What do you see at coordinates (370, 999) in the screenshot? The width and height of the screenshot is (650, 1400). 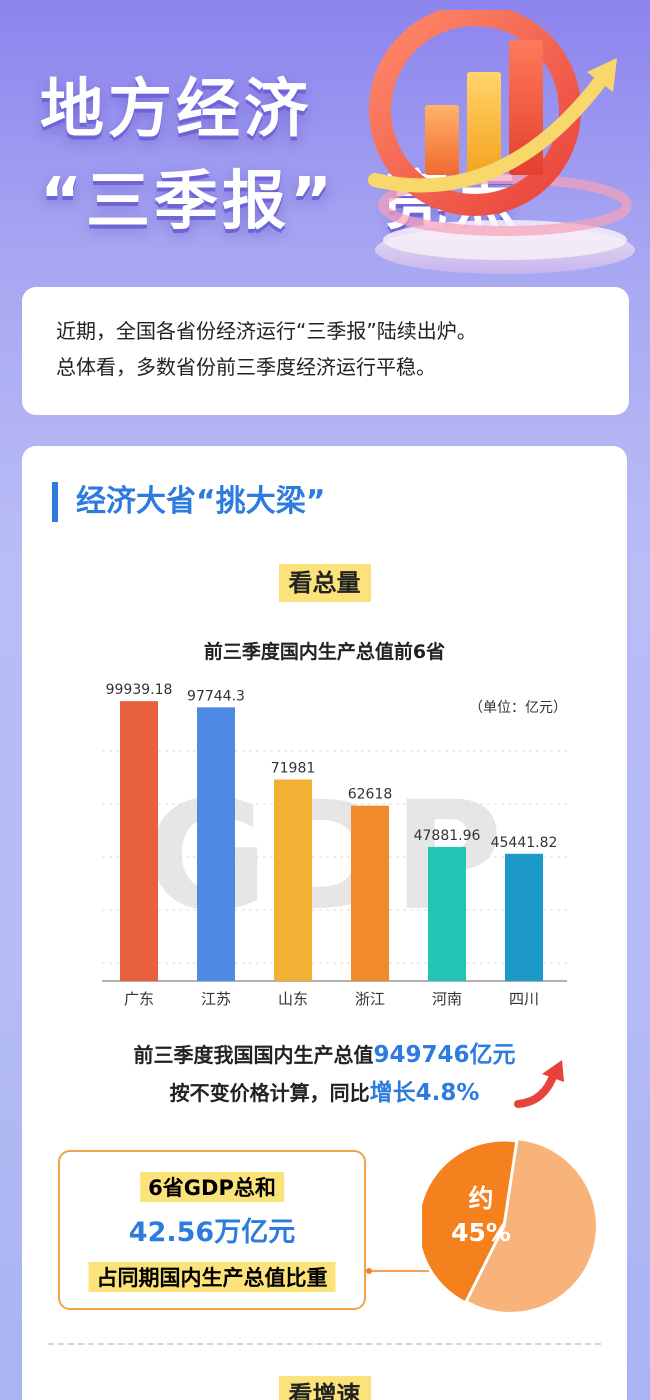 I see `category-label: 浙江` at bounding box center [370, 999].